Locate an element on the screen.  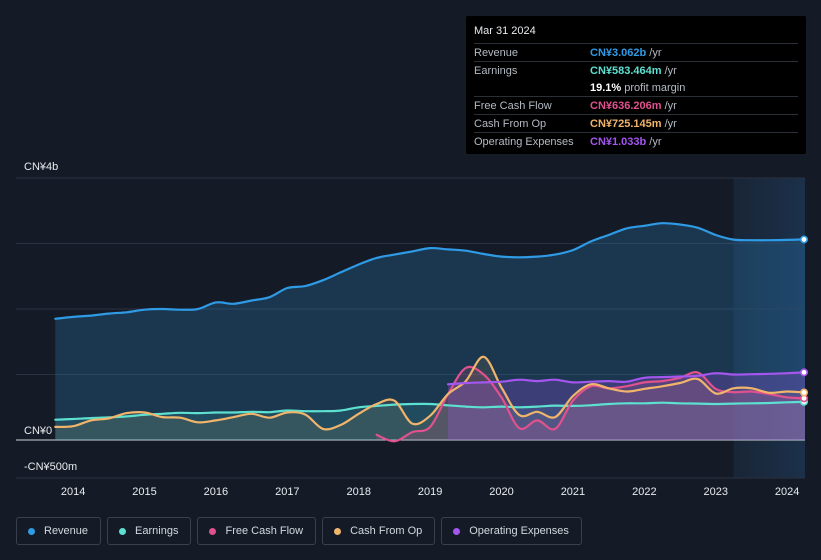
operating-expenses-line is located at coordinates (626, 378).